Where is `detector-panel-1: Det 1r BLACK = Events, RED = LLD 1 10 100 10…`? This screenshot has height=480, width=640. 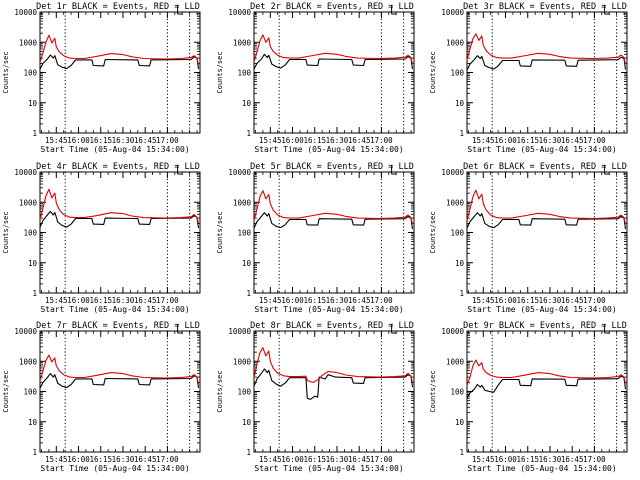 detector-panel-1: Det 1r BLACK = Events, RED = LLD 1 10 100 10… is located at coordinates (101, 78).